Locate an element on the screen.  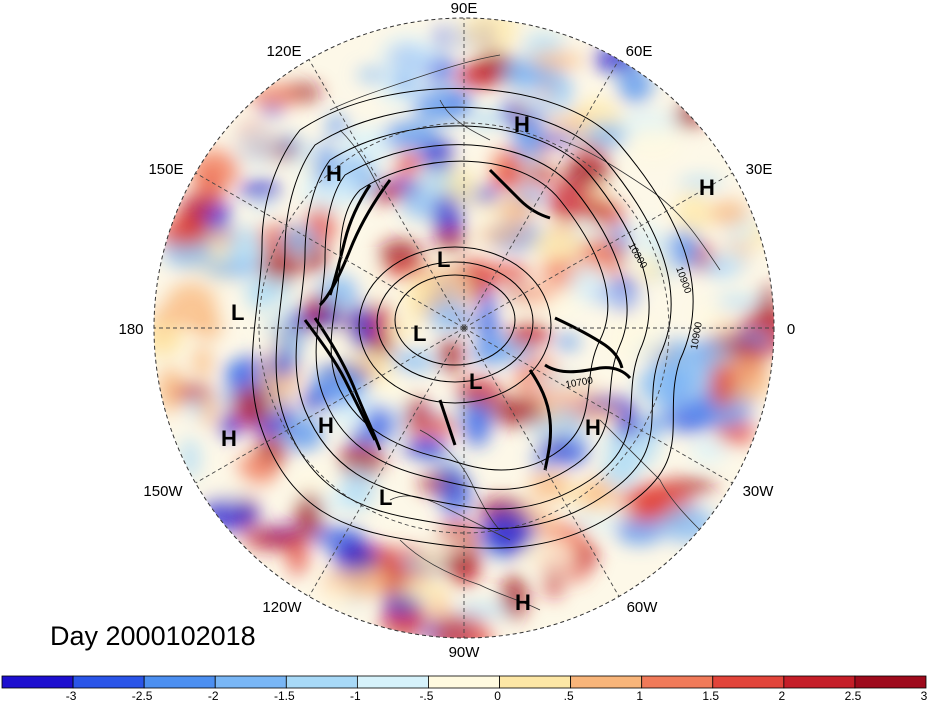
longitude-label-90w: 90W is located at coordinates (465, 652).